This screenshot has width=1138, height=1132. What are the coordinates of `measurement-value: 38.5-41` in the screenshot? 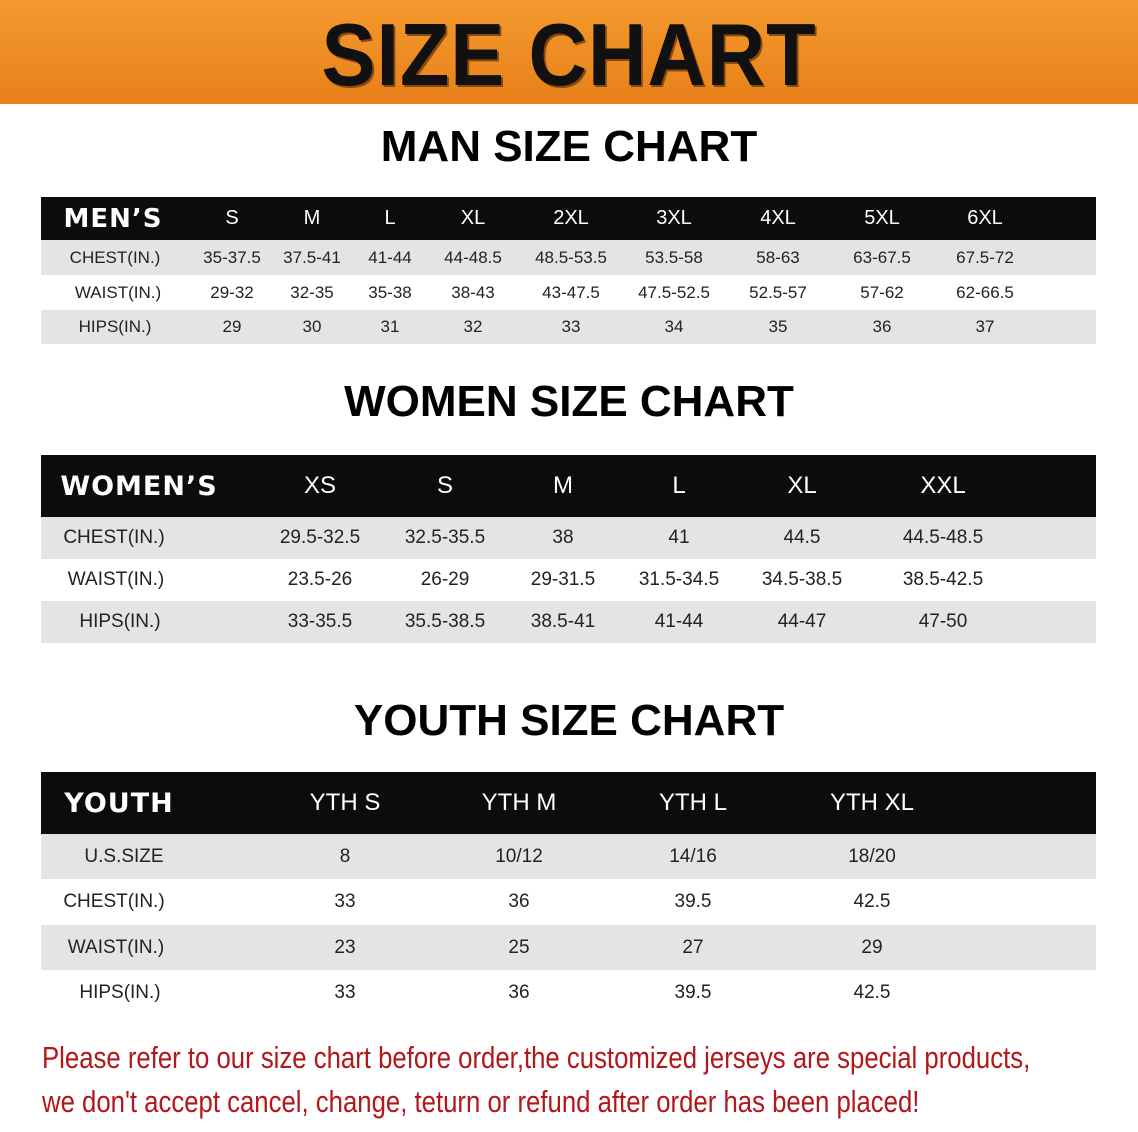 It's located at (563, 621).